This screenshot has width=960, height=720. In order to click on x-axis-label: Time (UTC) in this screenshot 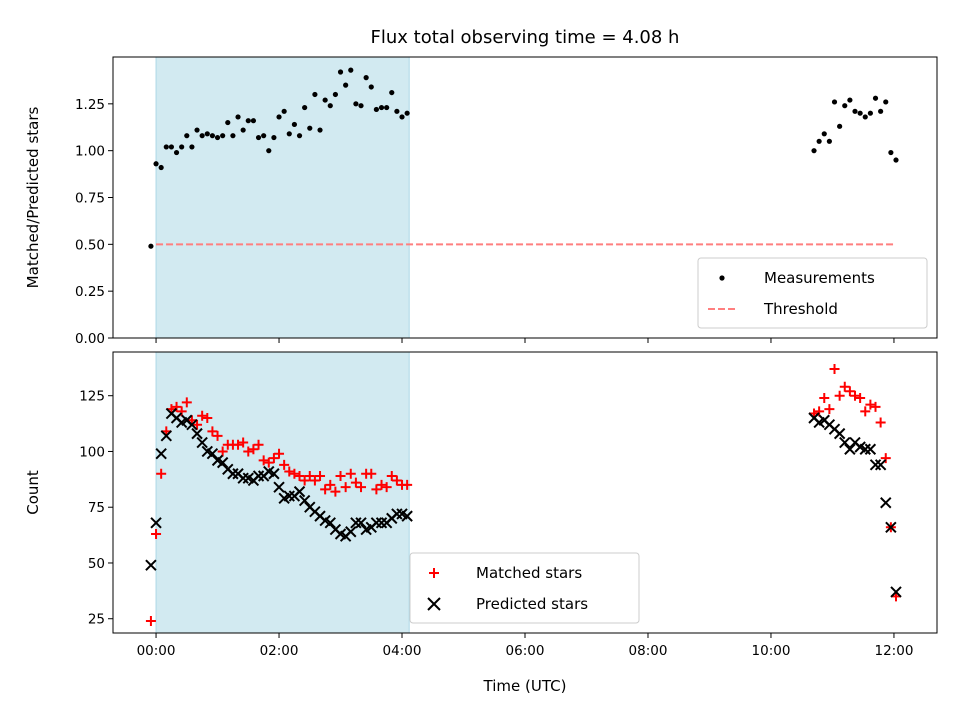, I will do `click(525, 686)`.